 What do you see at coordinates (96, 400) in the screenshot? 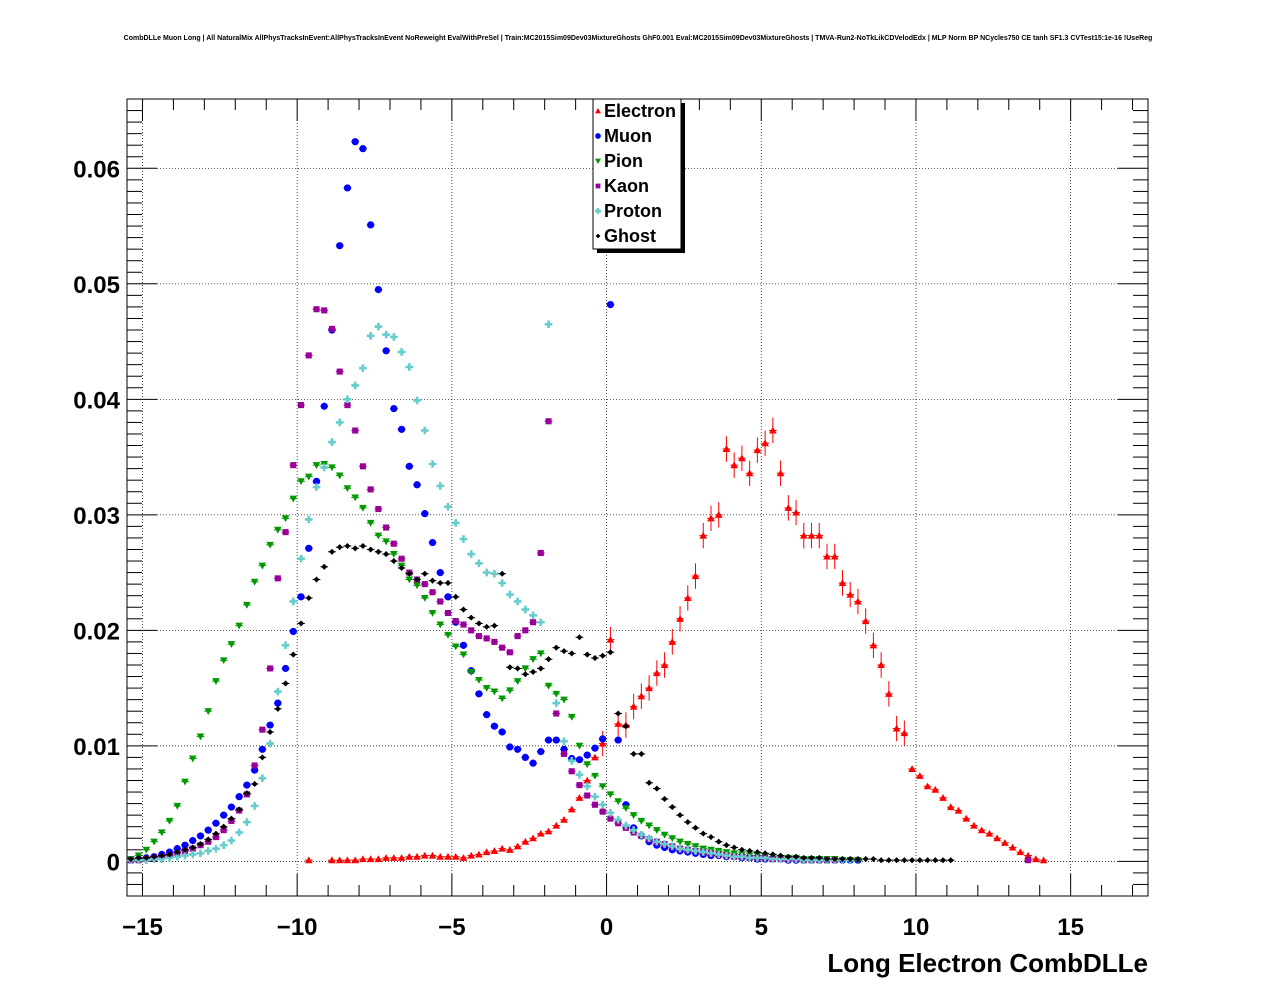
I see `y-tick-label: 0.04` at bounding box center [96, 400].